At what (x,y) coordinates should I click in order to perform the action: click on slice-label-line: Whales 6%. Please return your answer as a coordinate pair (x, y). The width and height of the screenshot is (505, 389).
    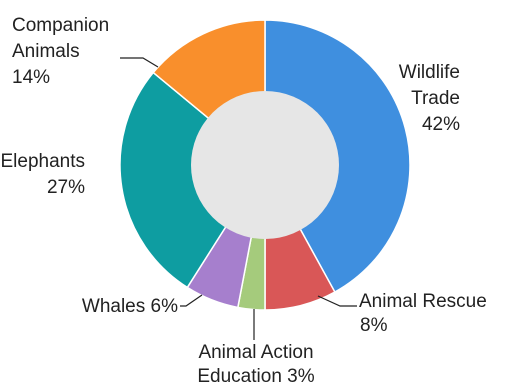
    Looking at the image, I should click on (130, 306).